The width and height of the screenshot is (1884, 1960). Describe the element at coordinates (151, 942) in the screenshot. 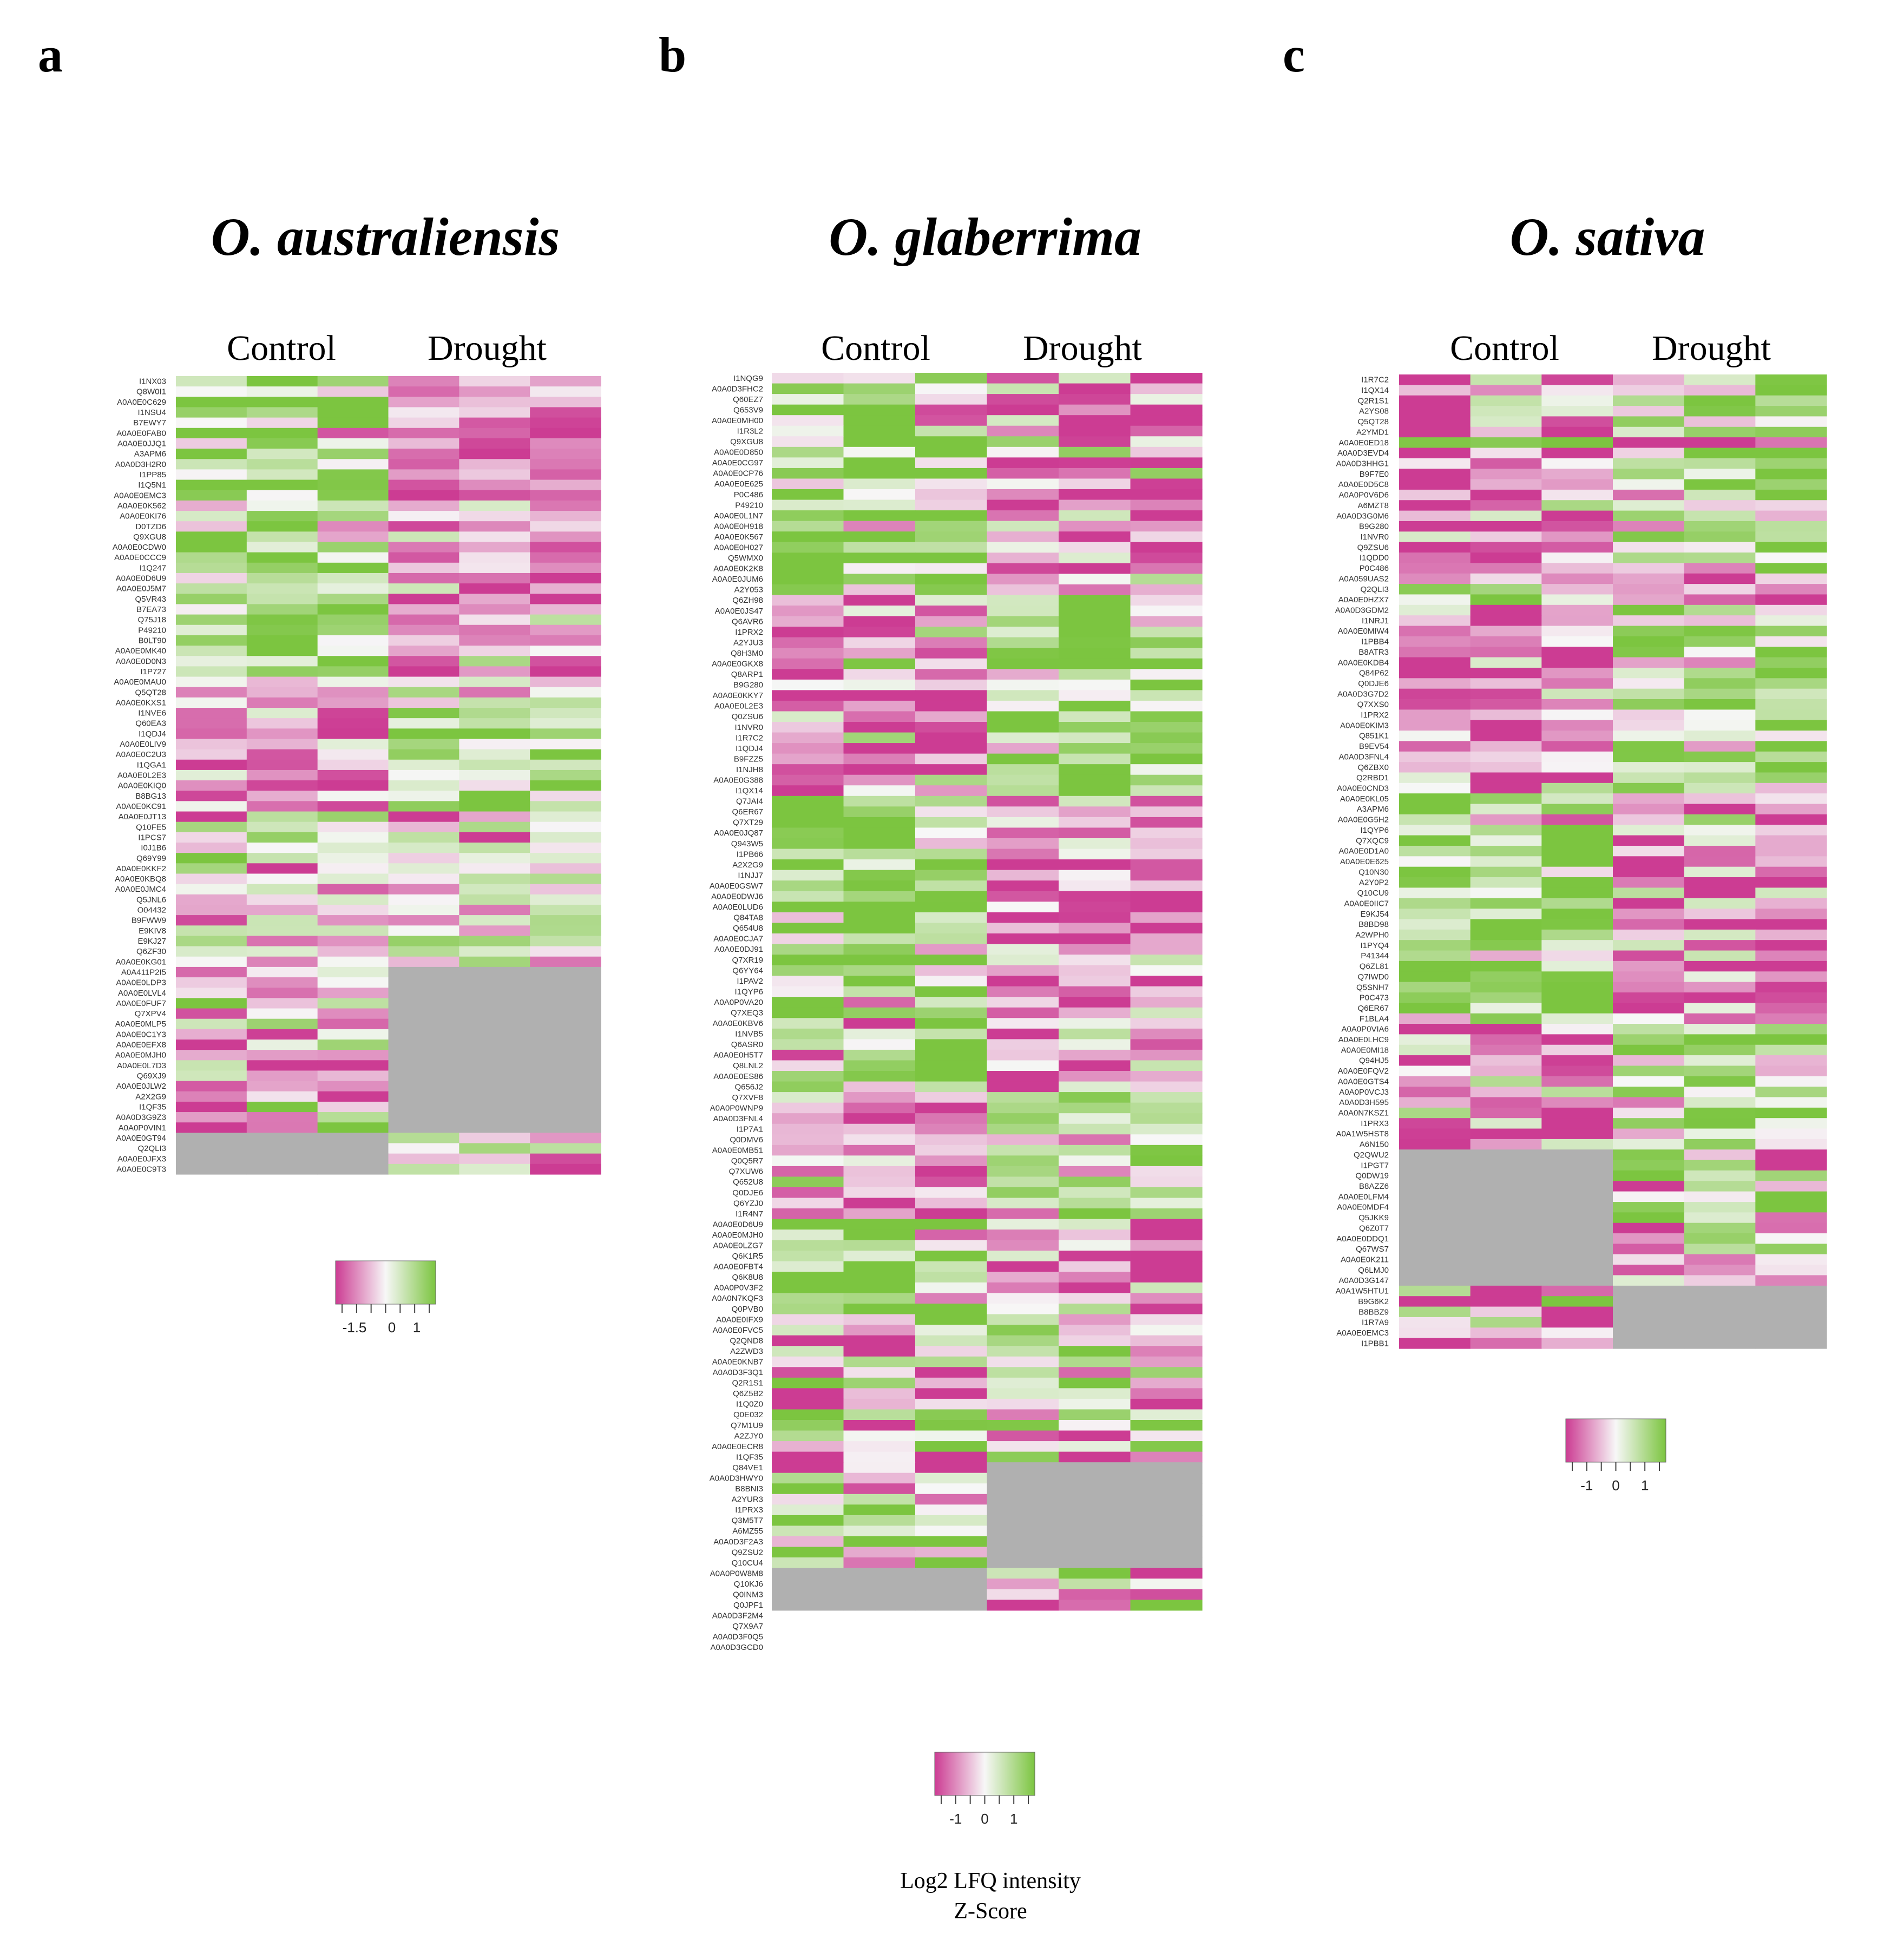

I see `row-label: E9KJ27` at that location.